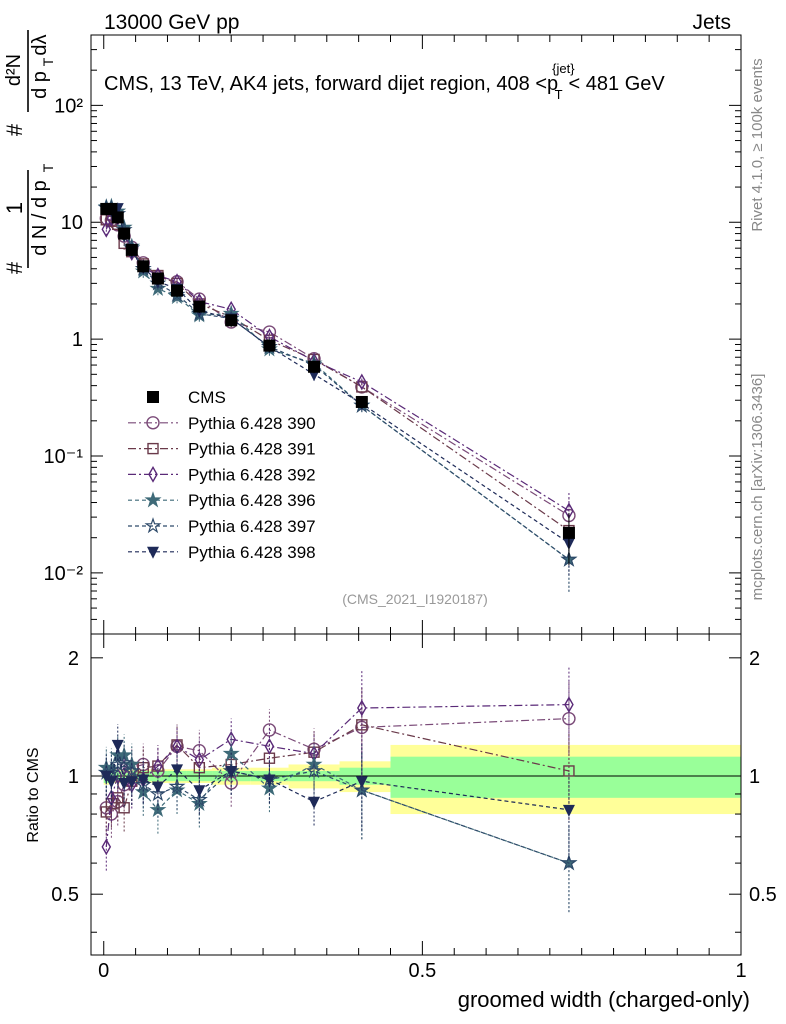 The image size is (786, 1024). I want to click on svg-text: 1, so click(14, 208).